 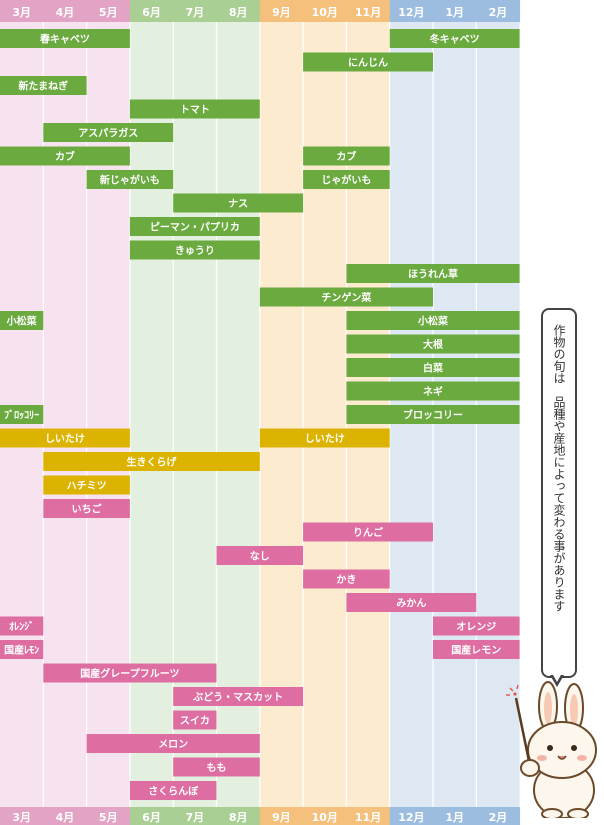 I want to click on season-bar-label: スイカ, so click(x=195, y=721).